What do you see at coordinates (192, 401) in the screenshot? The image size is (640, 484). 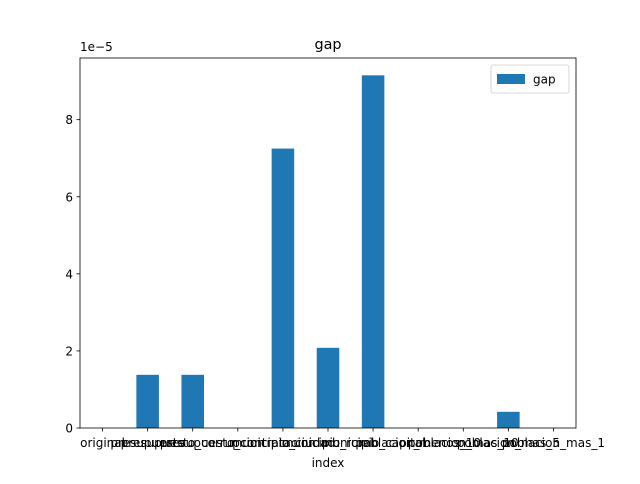 I see `bar-presupuesto-corrupcion` at bounding box center [192, 401].